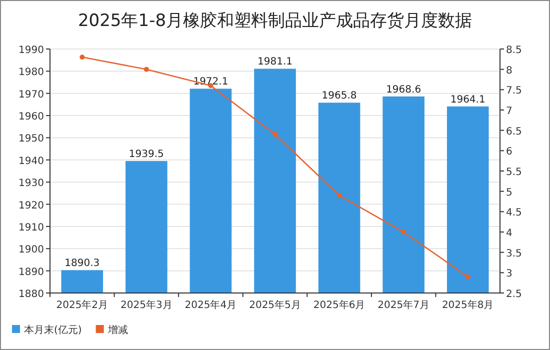 This screenshot has width=550, height=350. Describe the element at coordinates (509, 274) in the screenshot. I see `y2-tick-label: 3` at that location.